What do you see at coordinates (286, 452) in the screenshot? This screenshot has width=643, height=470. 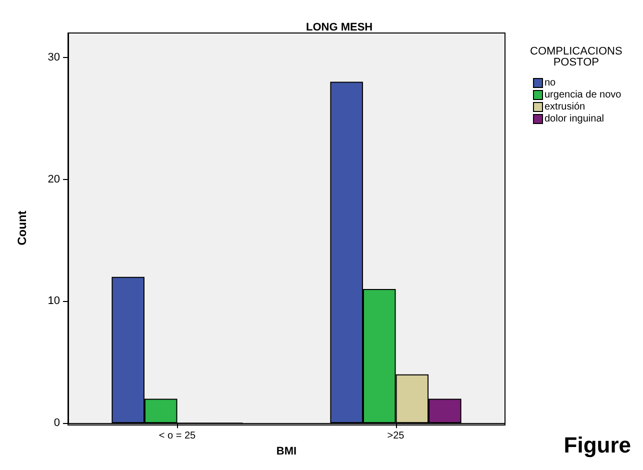 I see `x-axis-title: BMI` at bounding box center [286, 452].